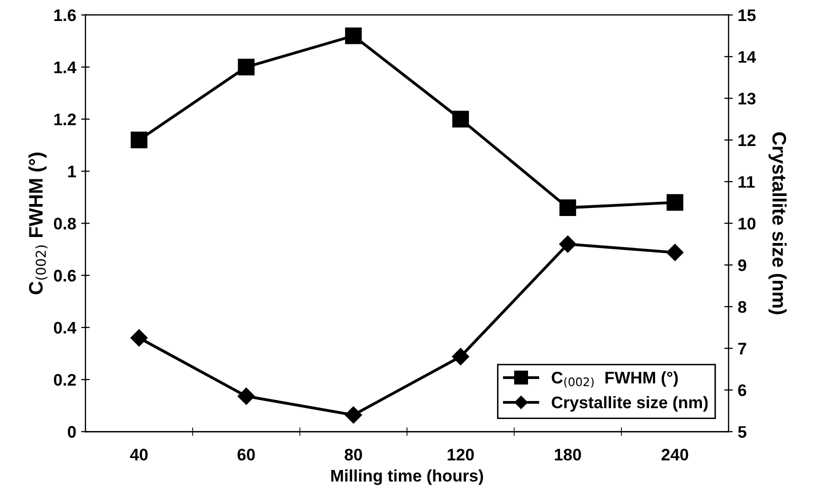 Image resolution: width=814 pixels, height=499 pixels. Describe the element at coordinates (139, 454) in the screenshot. I see `x-tick-label: 40` at that location.